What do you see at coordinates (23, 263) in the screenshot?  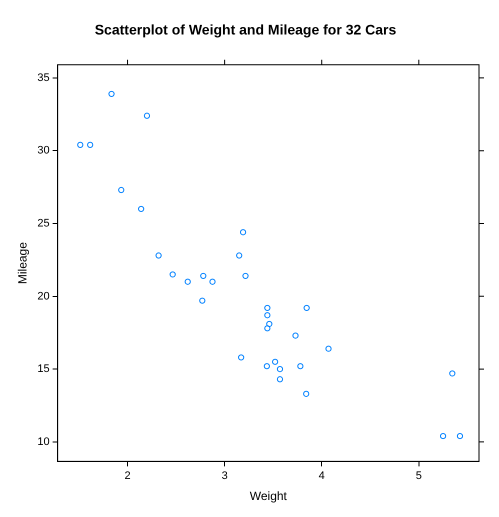 I see `y-axis-title: Mileage` at bounding box center [23, 263].